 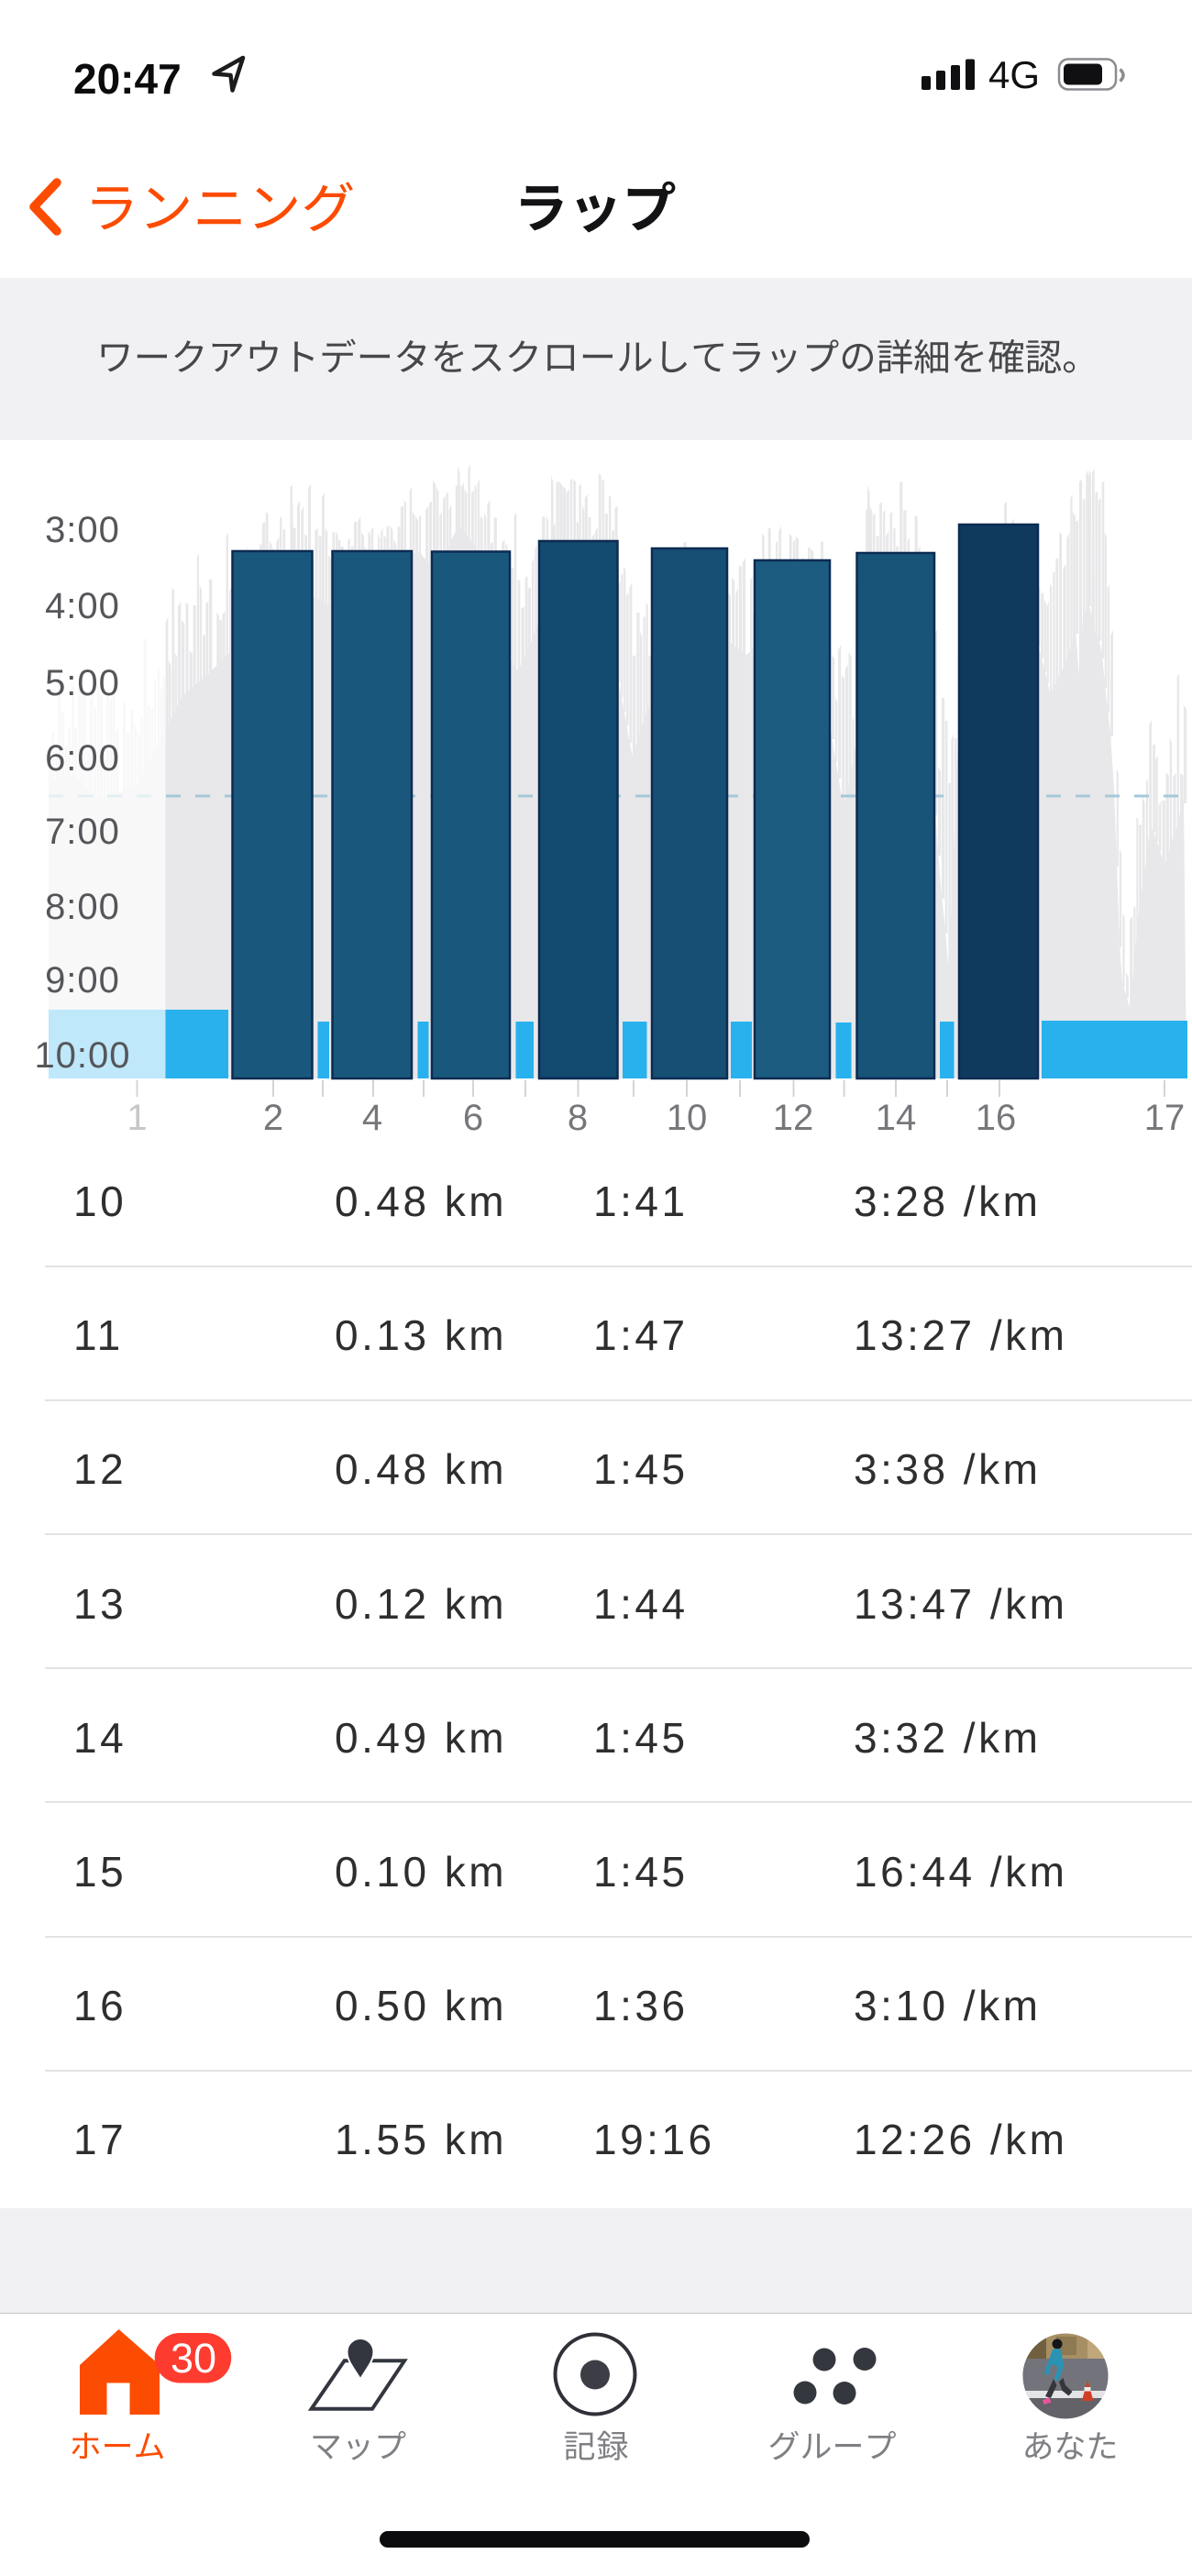 I want to click on svg-text: 4:00, so click(x=82, y=606).